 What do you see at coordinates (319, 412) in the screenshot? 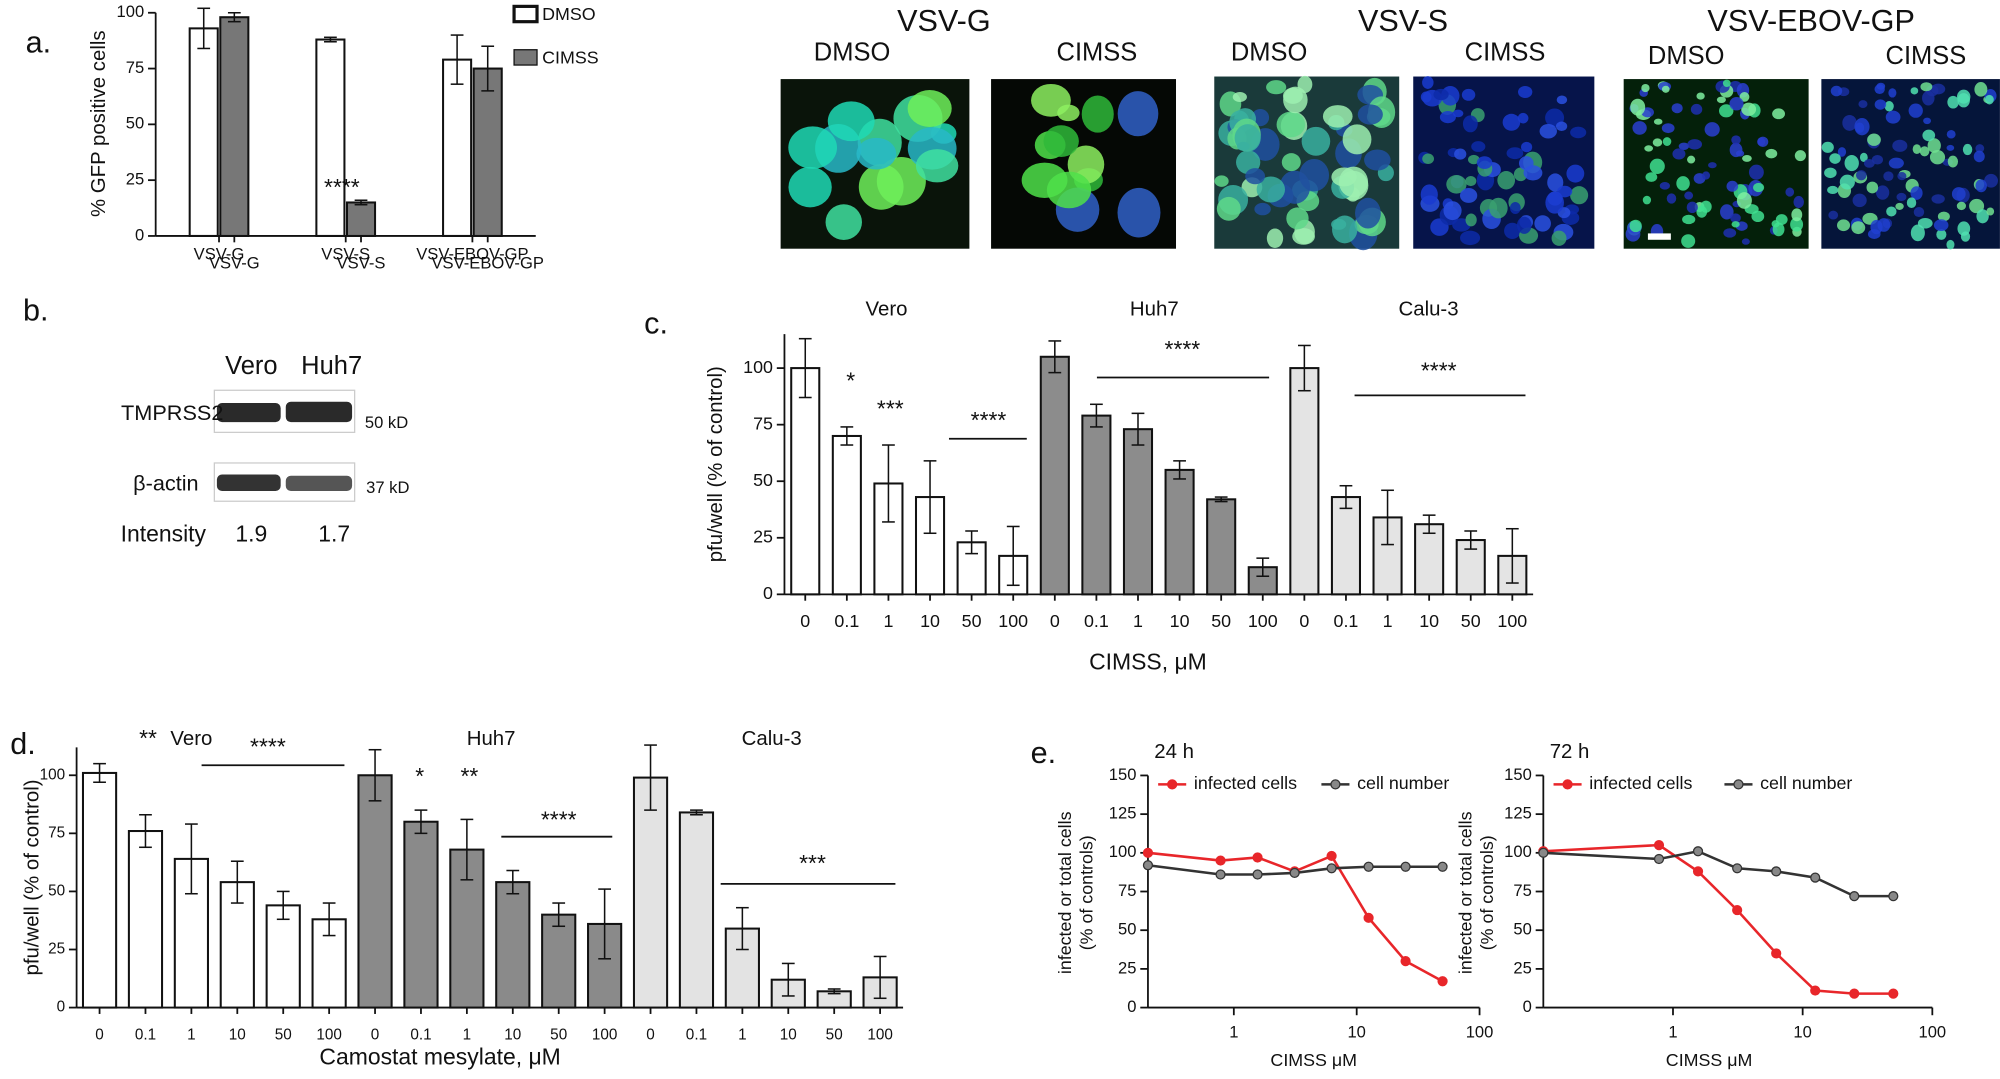
I see `blot-band` at bounding box center [319, 412].